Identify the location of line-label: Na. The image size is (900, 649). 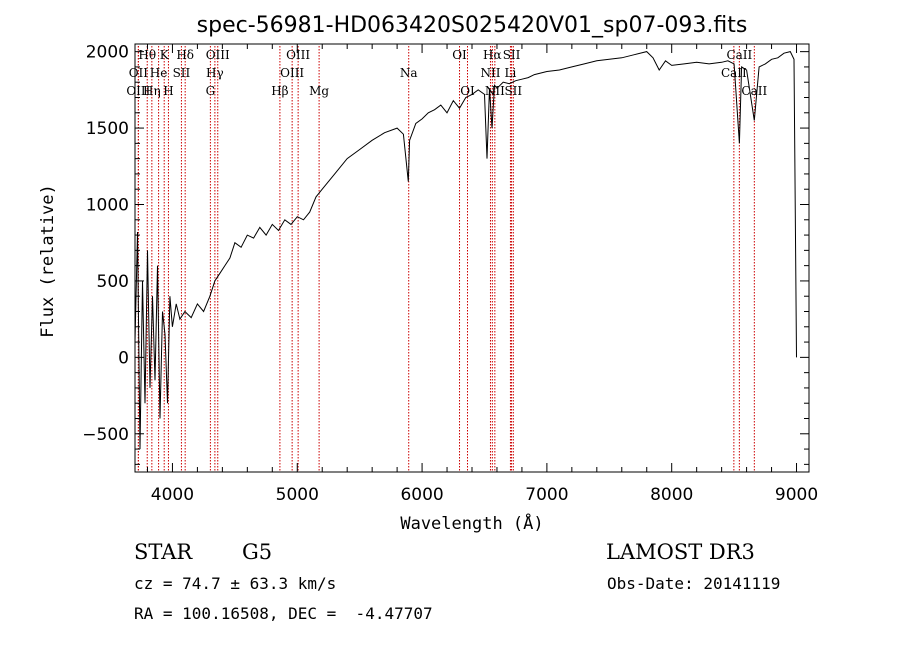
(409, 73).